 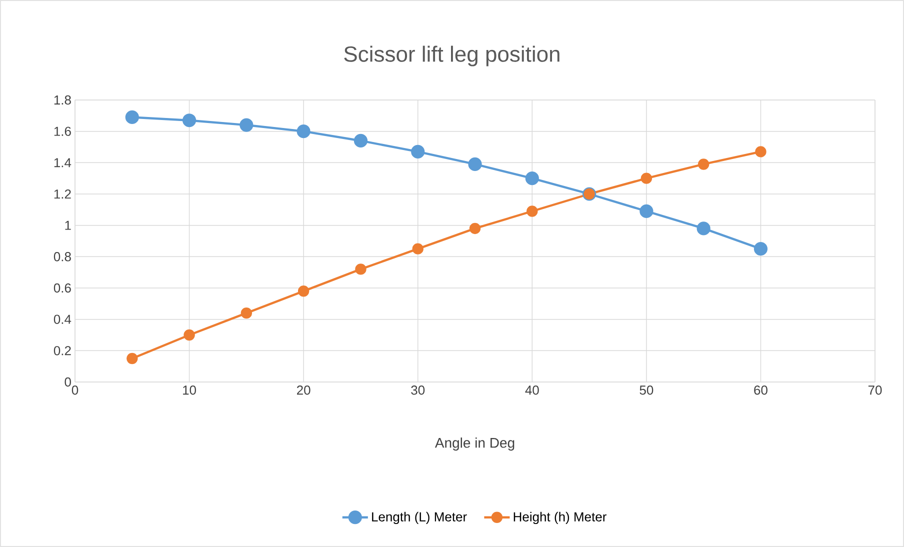 What do you see at coordinates (62, 100) in the screenshot?
I see `y-tick-label: 1.8` at bounding box center [62, 100].